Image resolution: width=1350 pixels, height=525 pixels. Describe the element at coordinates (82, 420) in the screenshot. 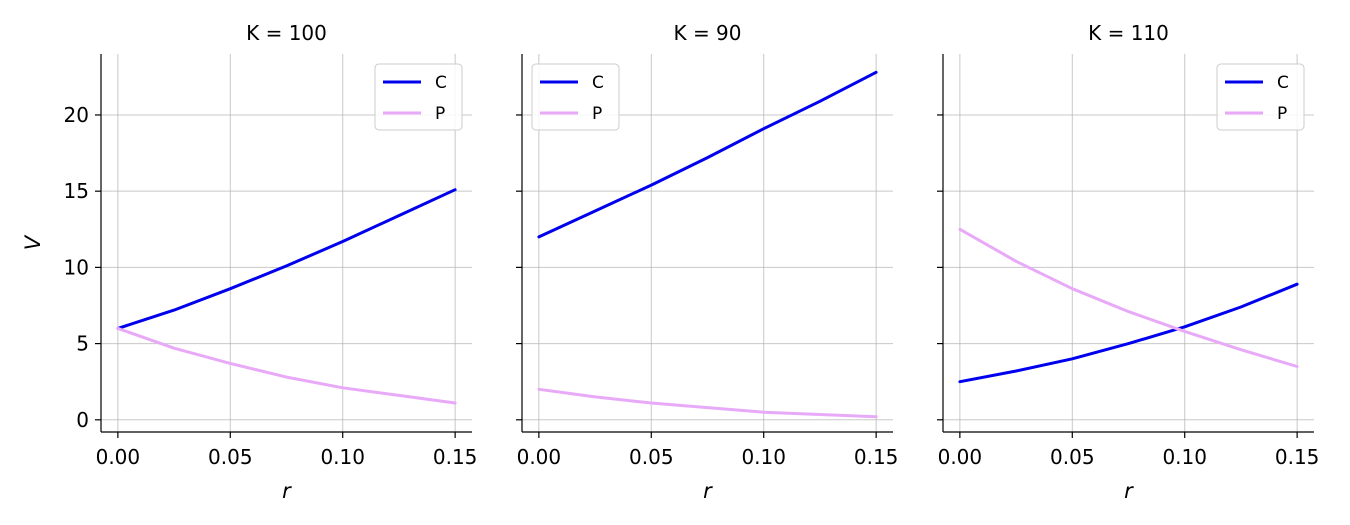

I see `y-tick-label: 0` at that location.